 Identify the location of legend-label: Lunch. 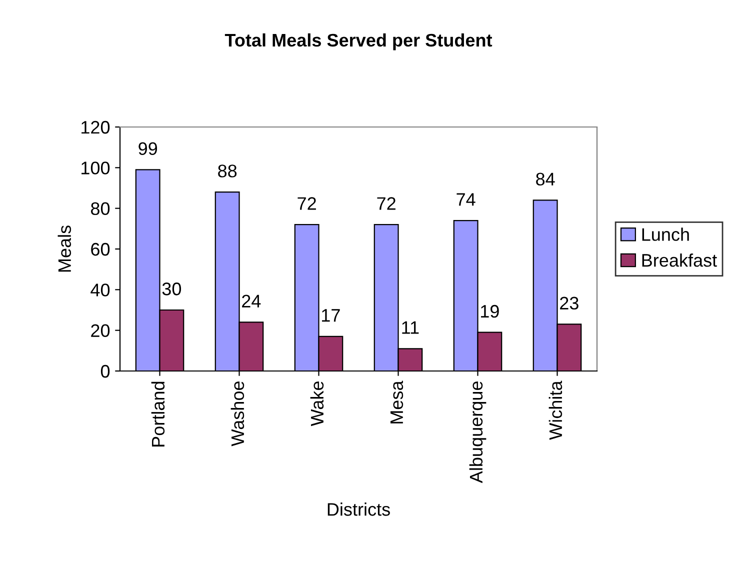
(665, 234).